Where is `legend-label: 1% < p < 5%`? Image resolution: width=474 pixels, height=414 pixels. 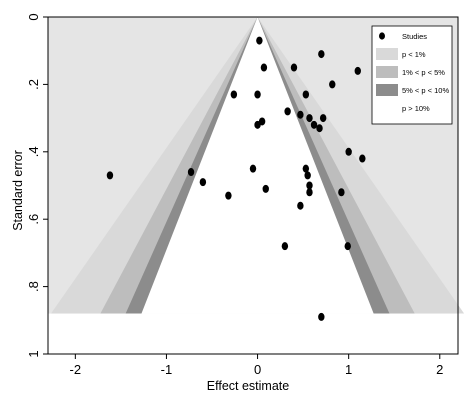
legend-label: 1% < p < 5% is located at coordinates (423, 72).